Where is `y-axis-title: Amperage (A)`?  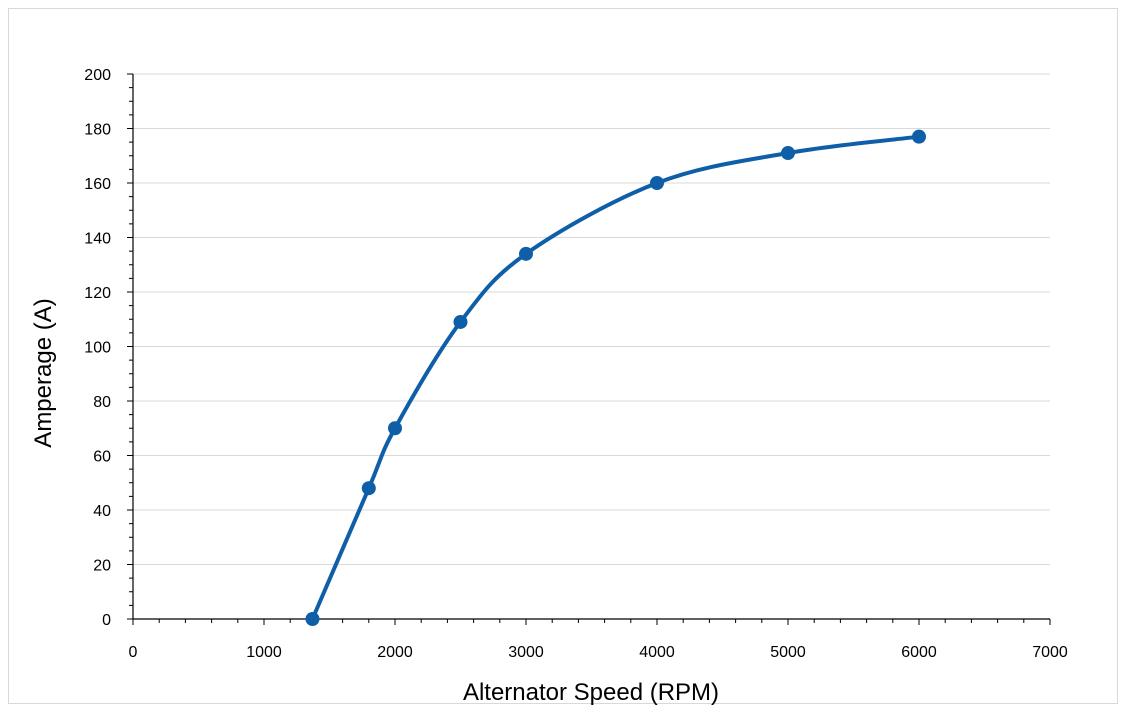 y-axis-title: Amperage (A) is located at coordinates (43, 372).